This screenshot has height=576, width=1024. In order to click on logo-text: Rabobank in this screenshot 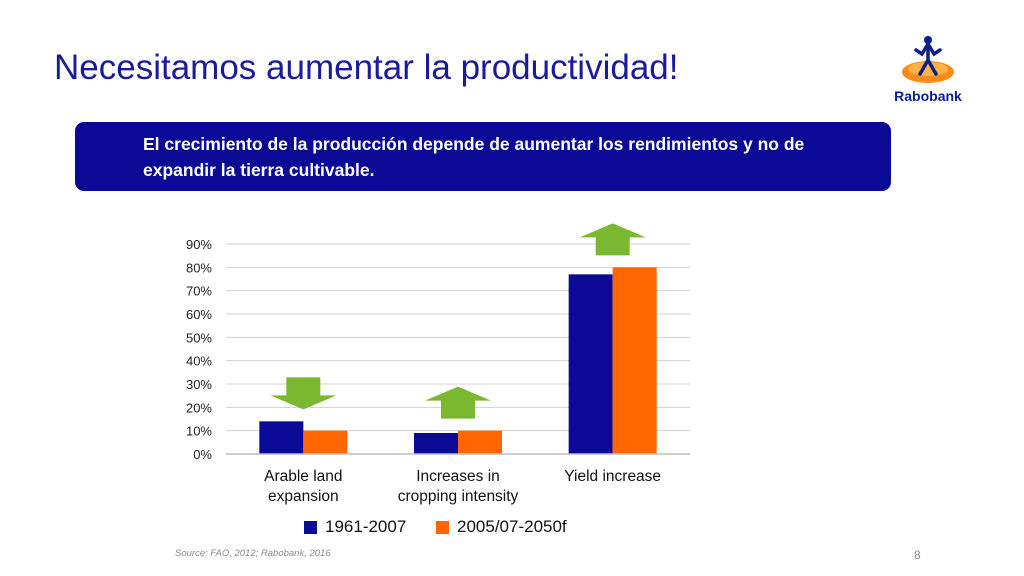, I will do `click(928, 96)`.